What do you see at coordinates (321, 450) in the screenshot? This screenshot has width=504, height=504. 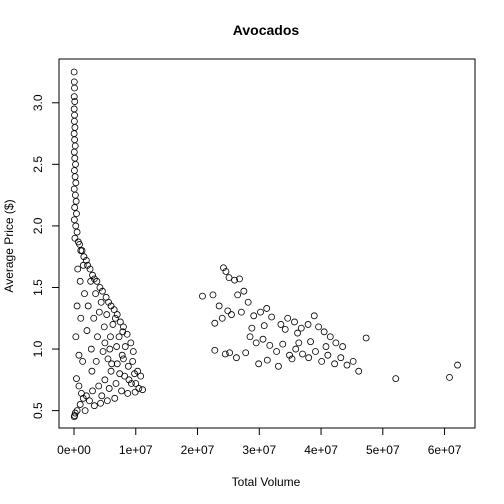 I see `x-tick-label: 4e+07` at bounding box center [321, 450].